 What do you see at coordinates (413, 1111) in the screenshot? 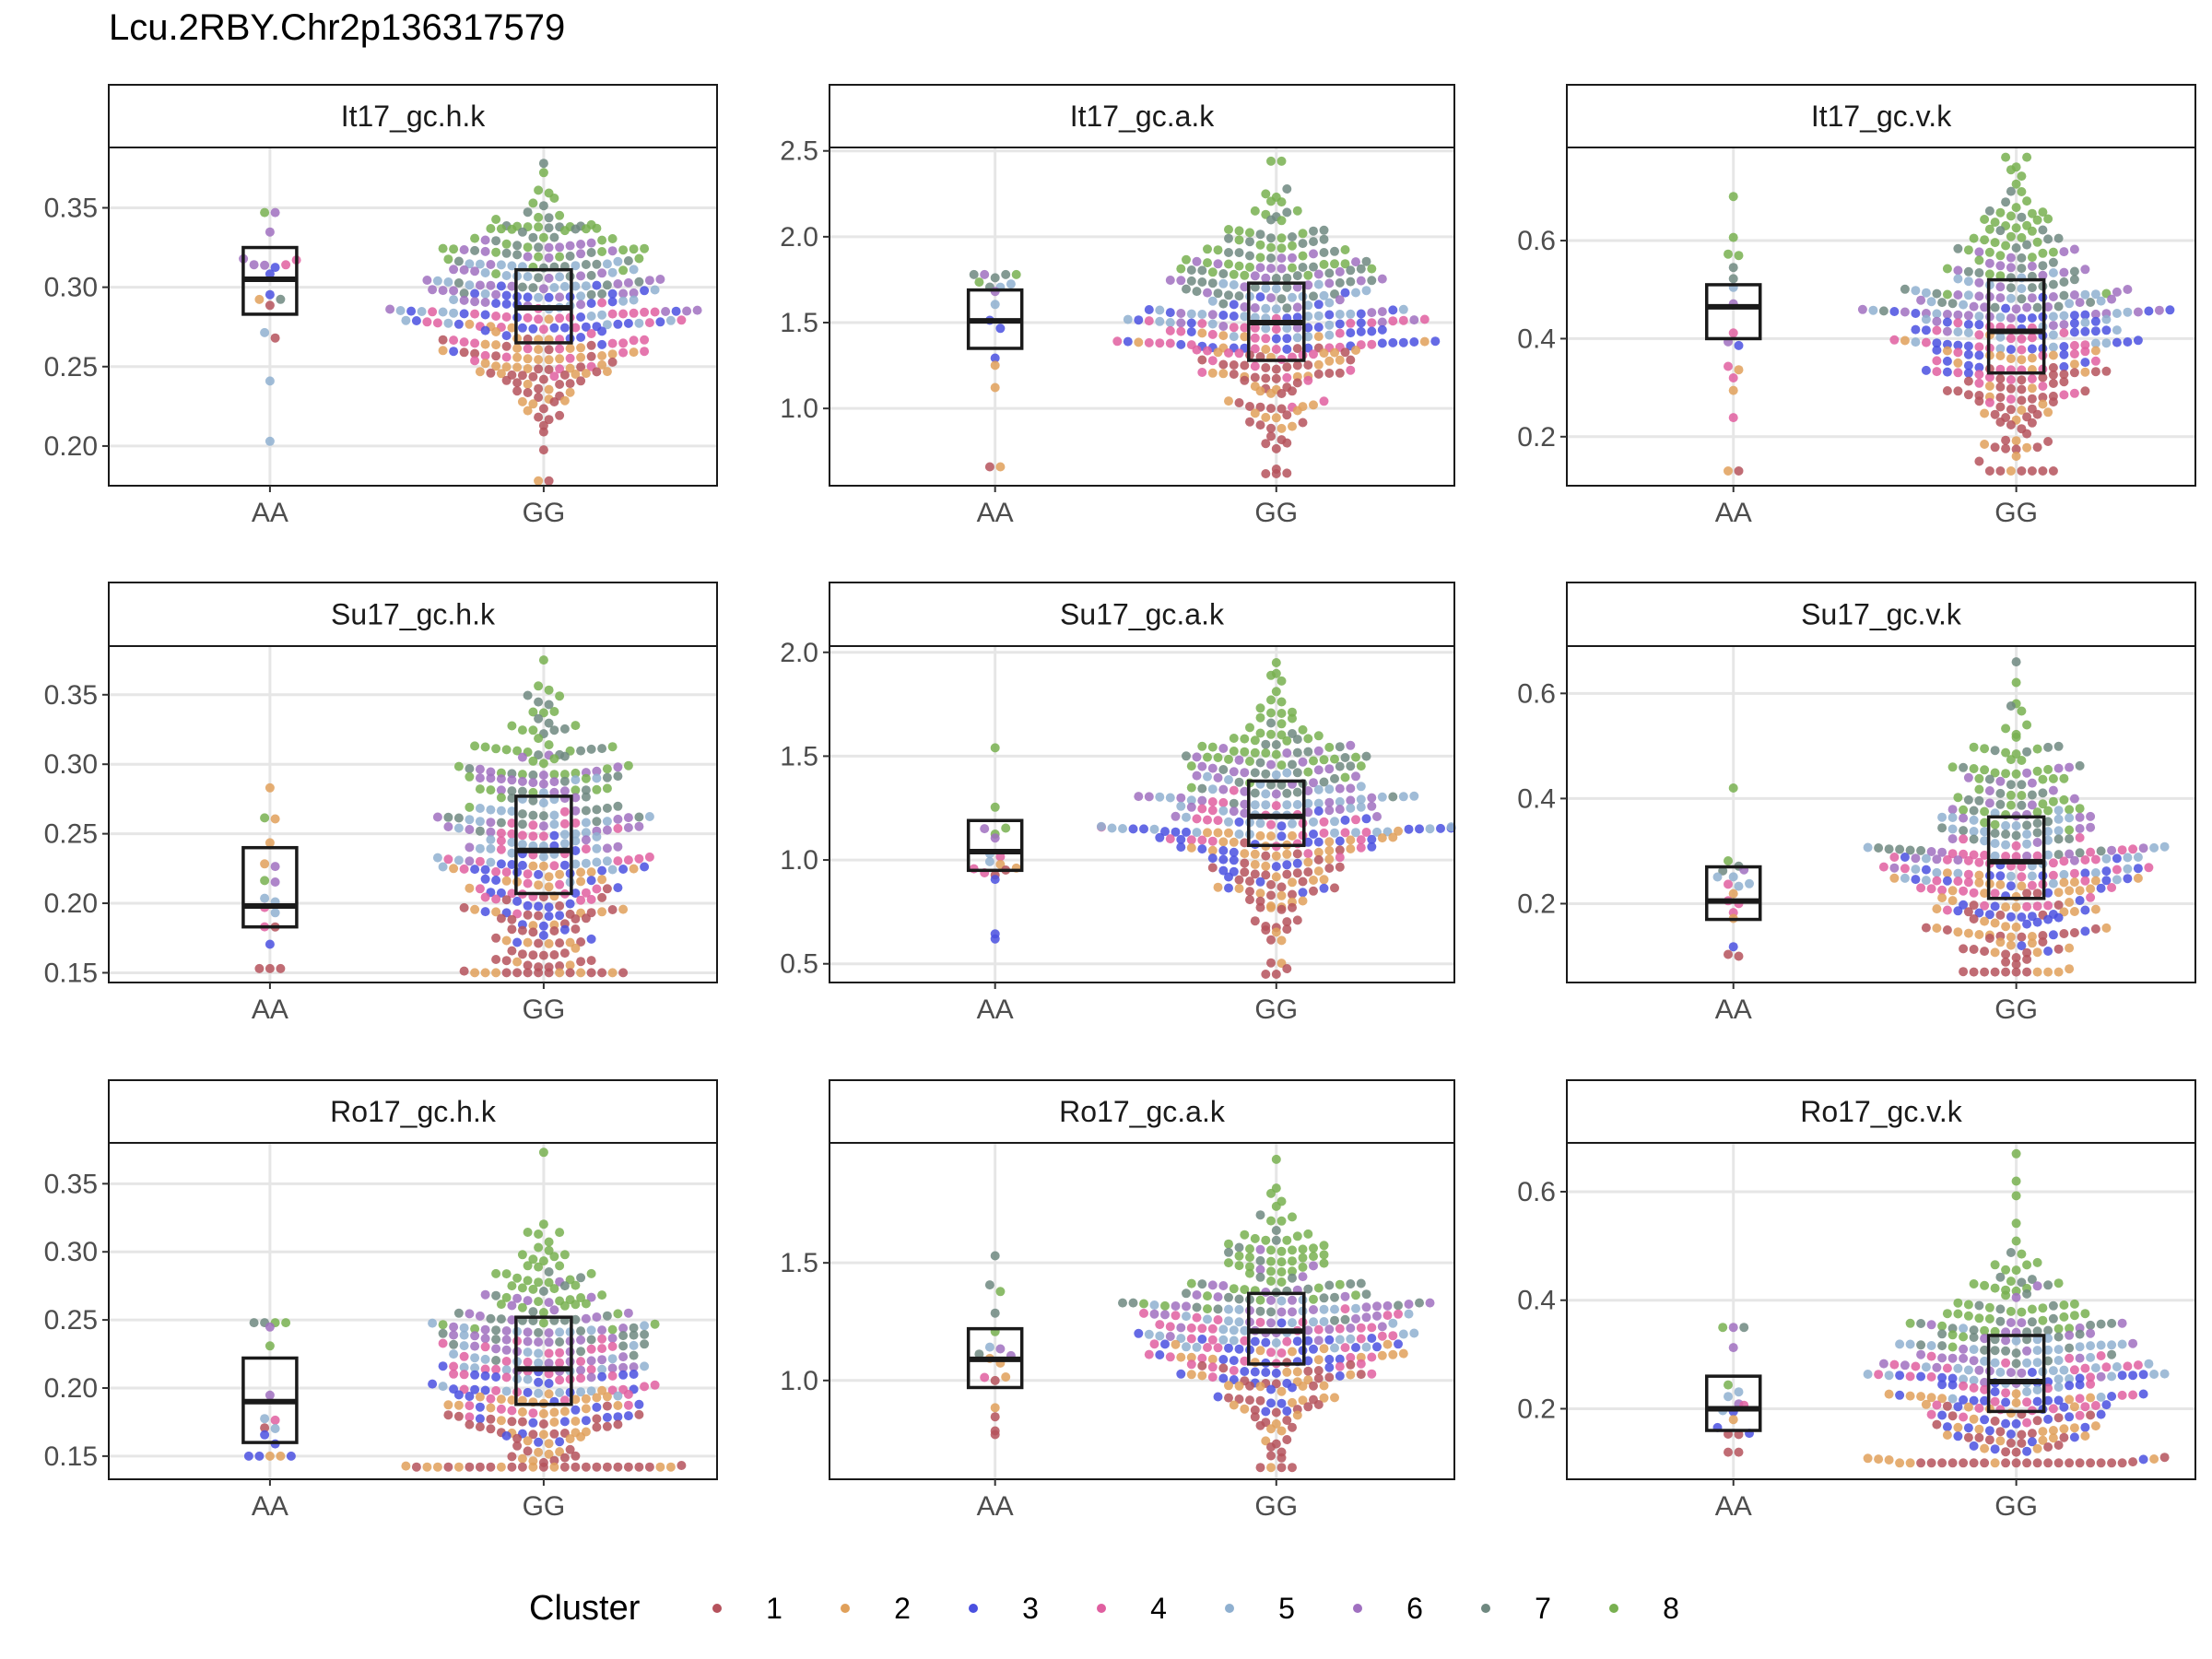
I see `facet-strip-label: Ro17_gc.h.k` at bounding box center [413, 1111].